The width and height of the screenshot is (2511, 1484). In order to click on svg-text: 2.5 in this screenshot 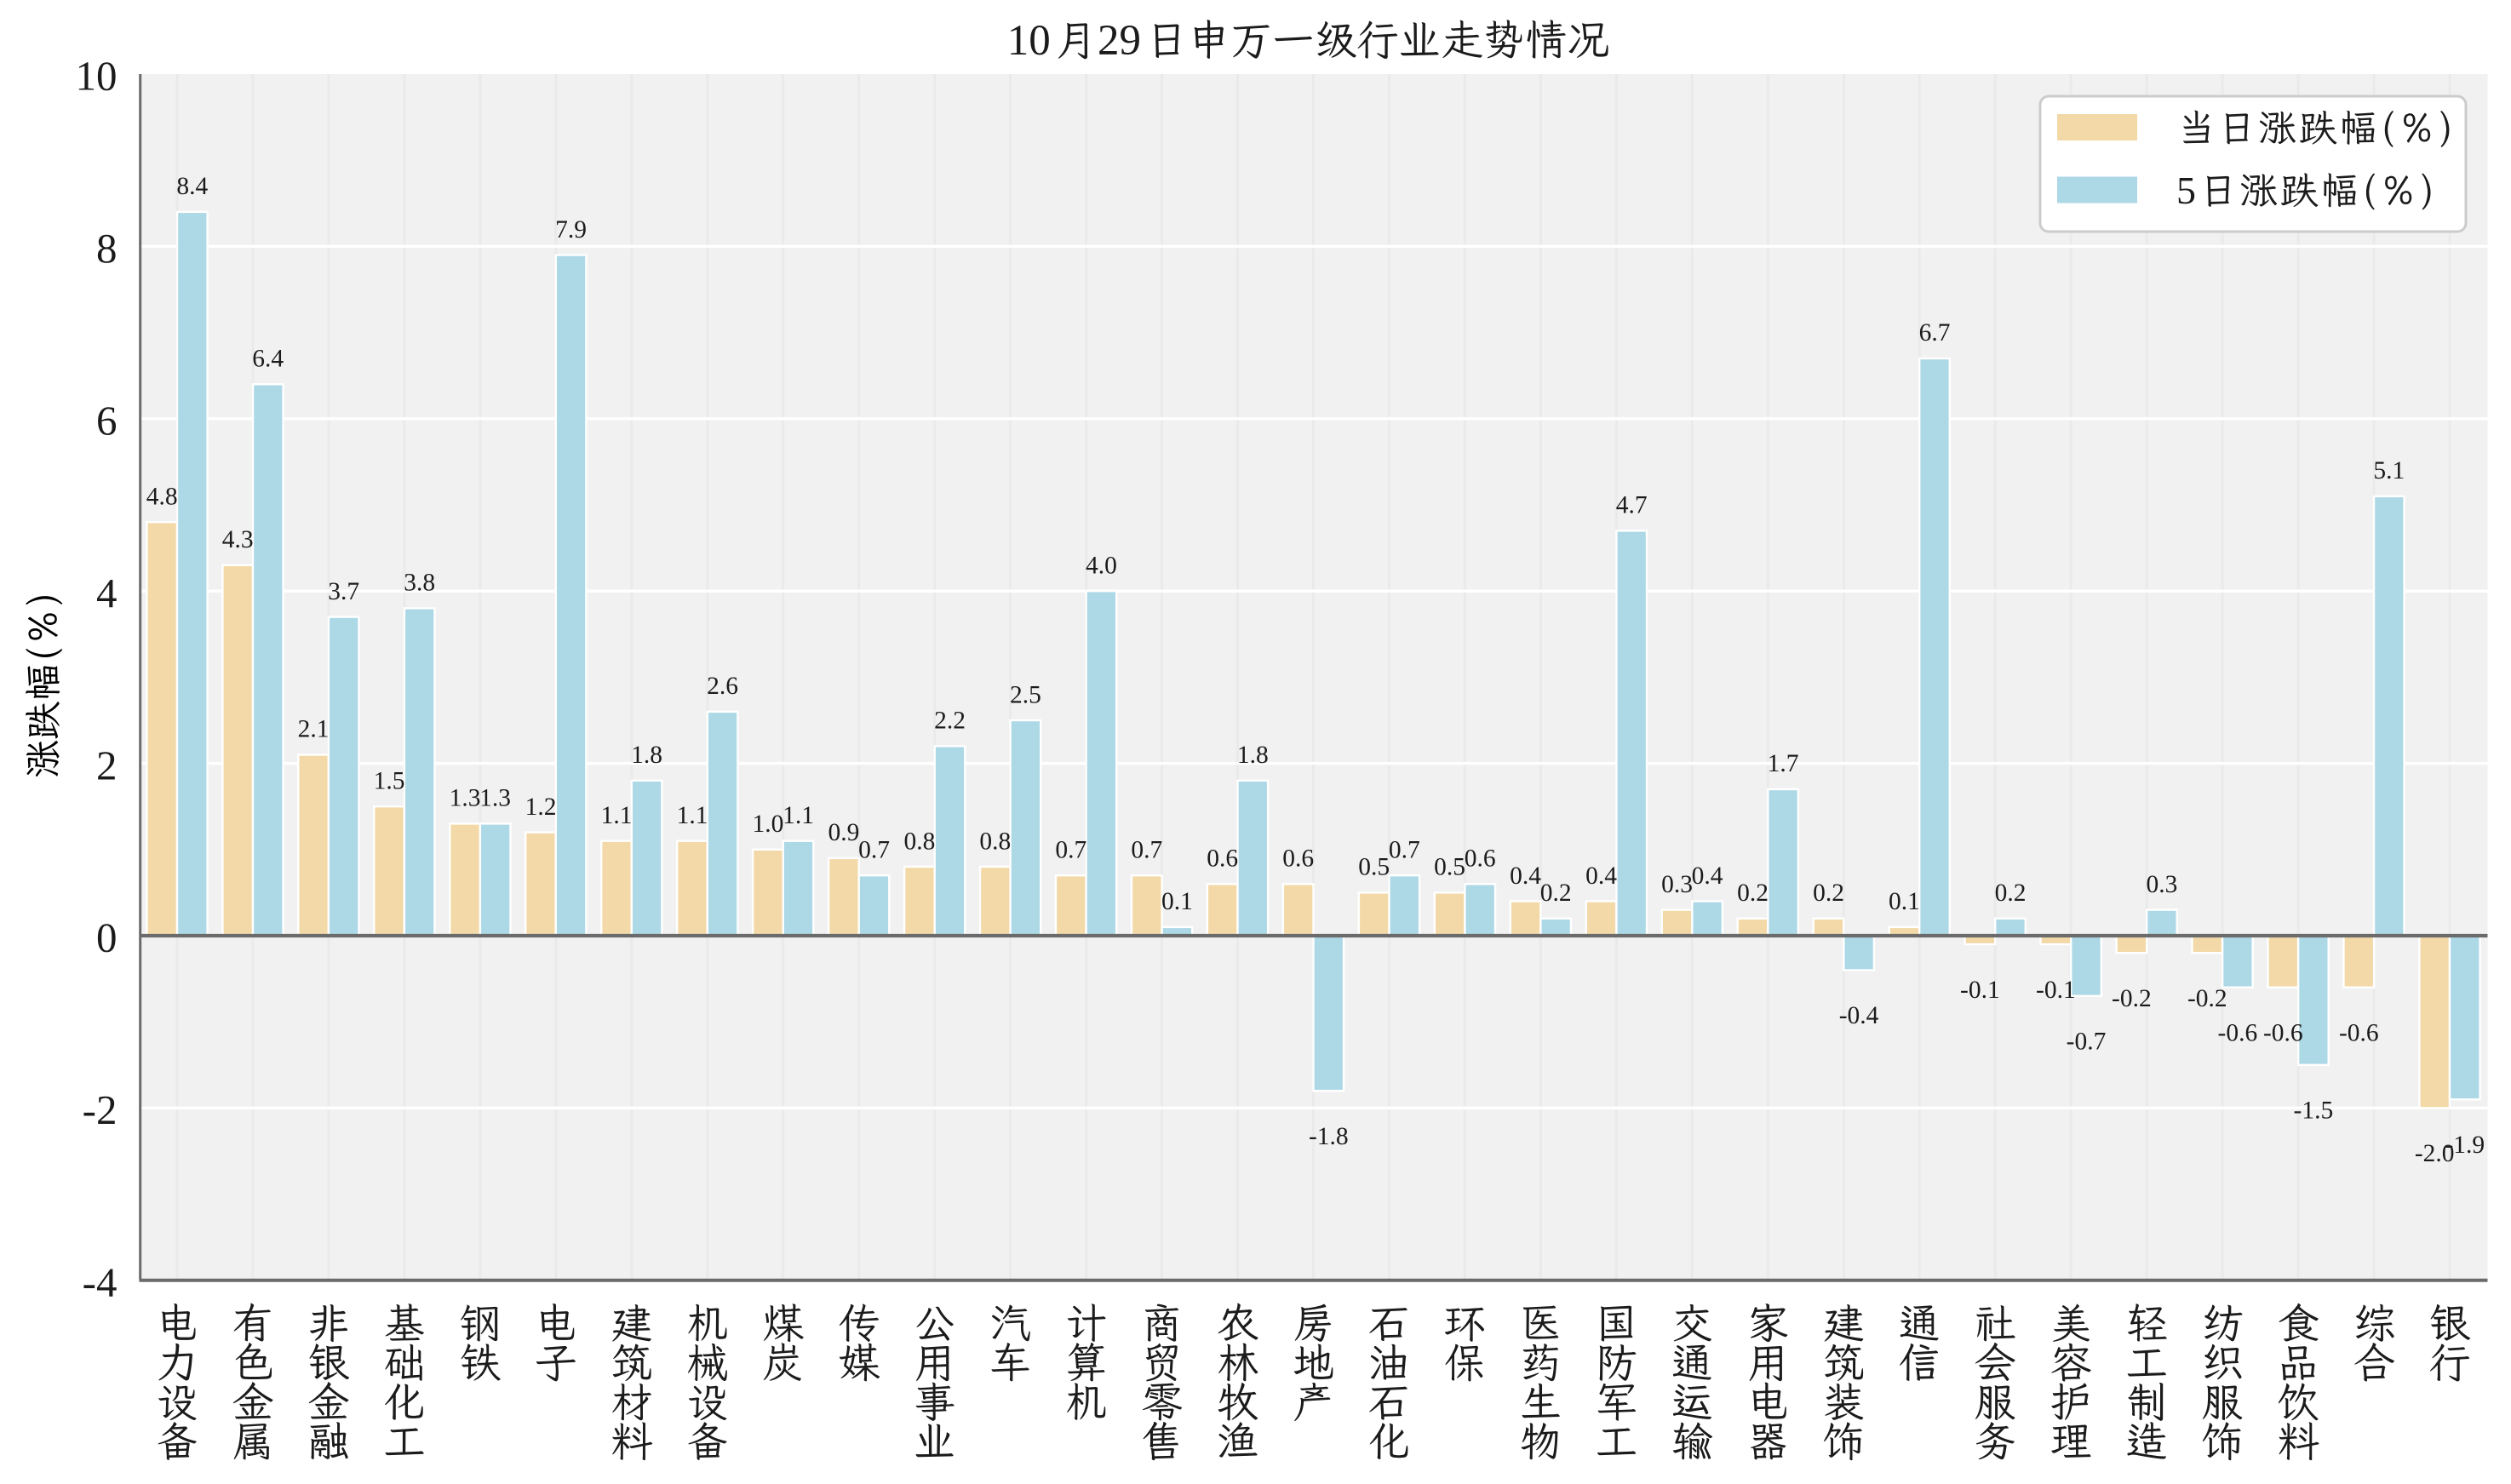, I will do `click(1025, 694)`.